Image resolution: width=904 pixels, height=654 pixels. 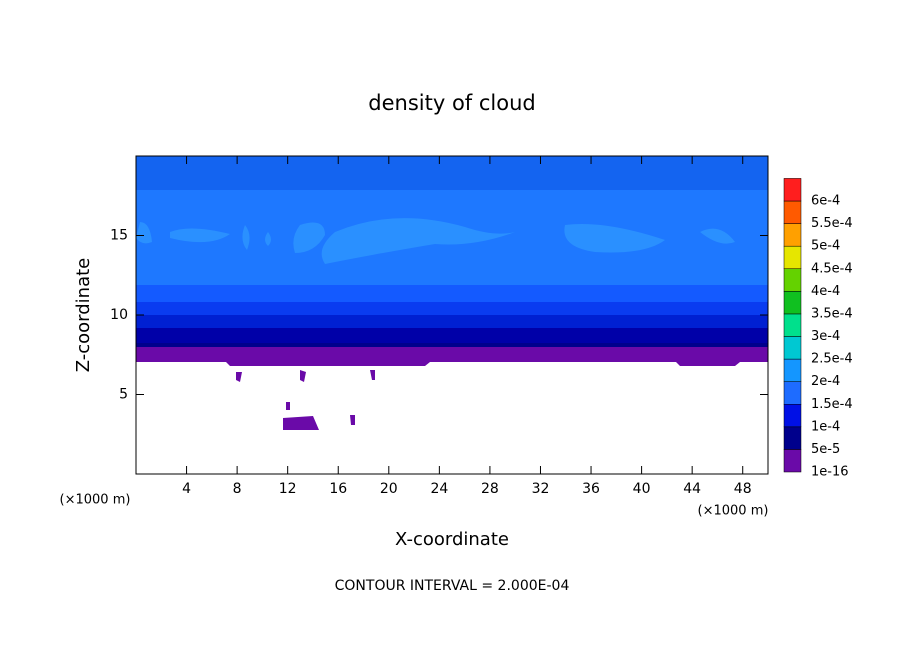 I want to click on x-tick-label: 24, so click(x=439, y=489).